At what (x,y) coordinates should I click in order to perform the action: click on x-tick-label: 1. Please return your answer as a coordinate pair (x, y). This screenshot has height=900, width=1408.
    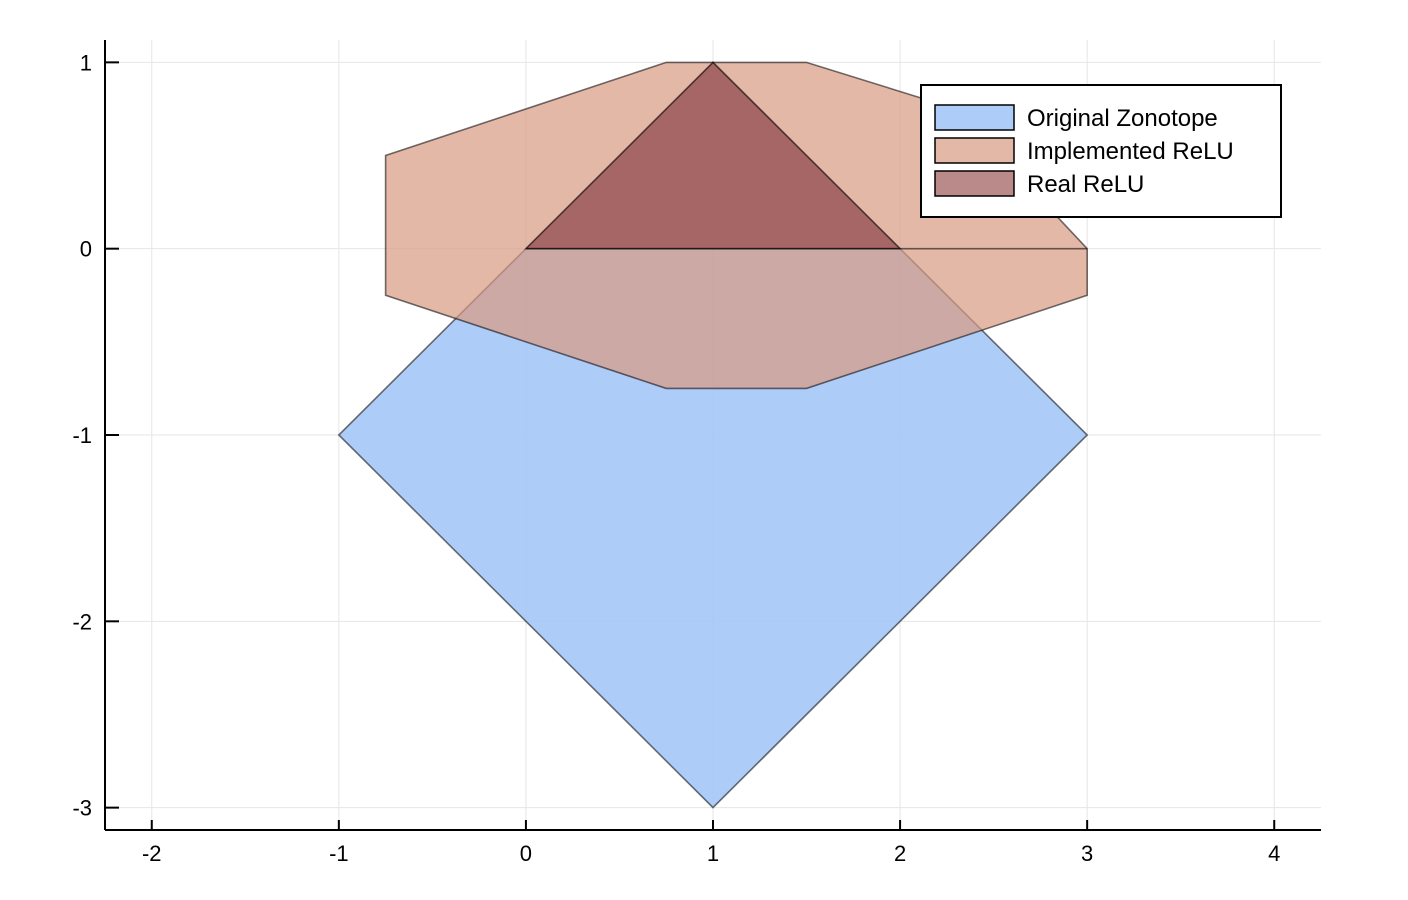
    Looking at the image, I should click on (713, 853).